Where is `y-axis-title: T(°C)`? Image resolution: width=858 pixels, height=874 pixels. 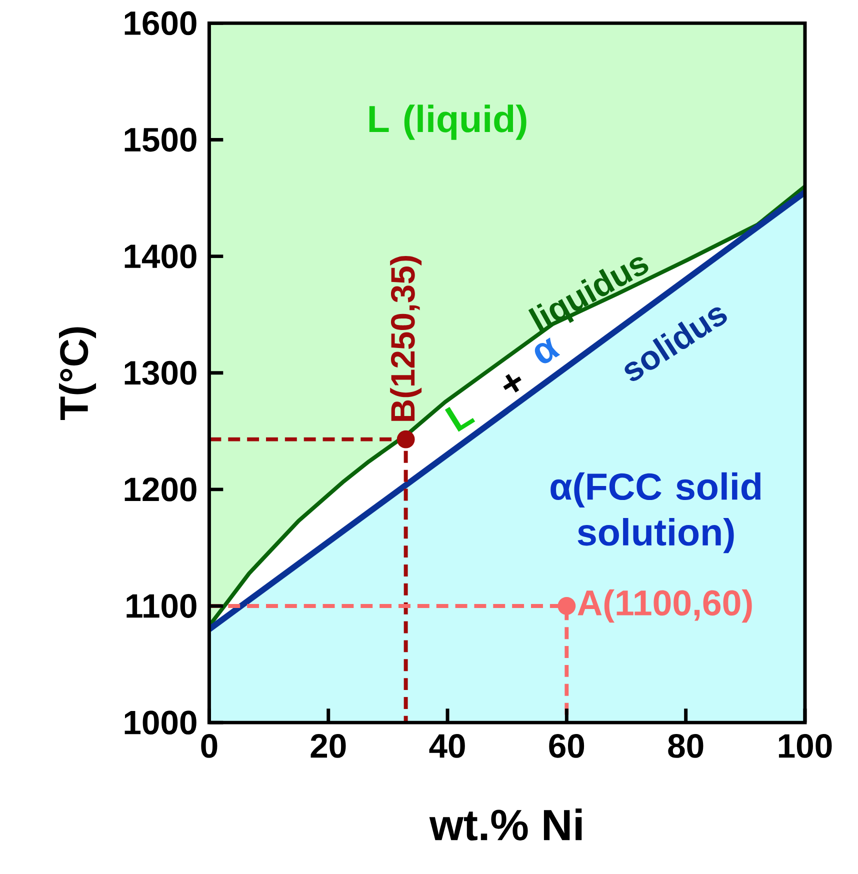 y-axis-title: T(°C) is located at coordinates (77, 373).